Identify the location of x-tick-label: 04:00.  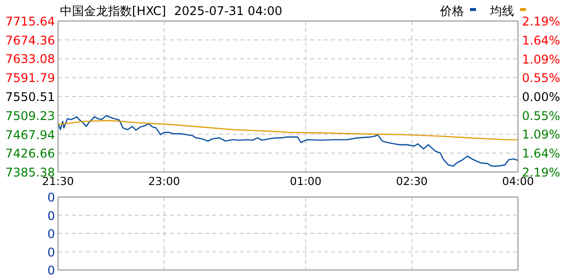
(518, 181).